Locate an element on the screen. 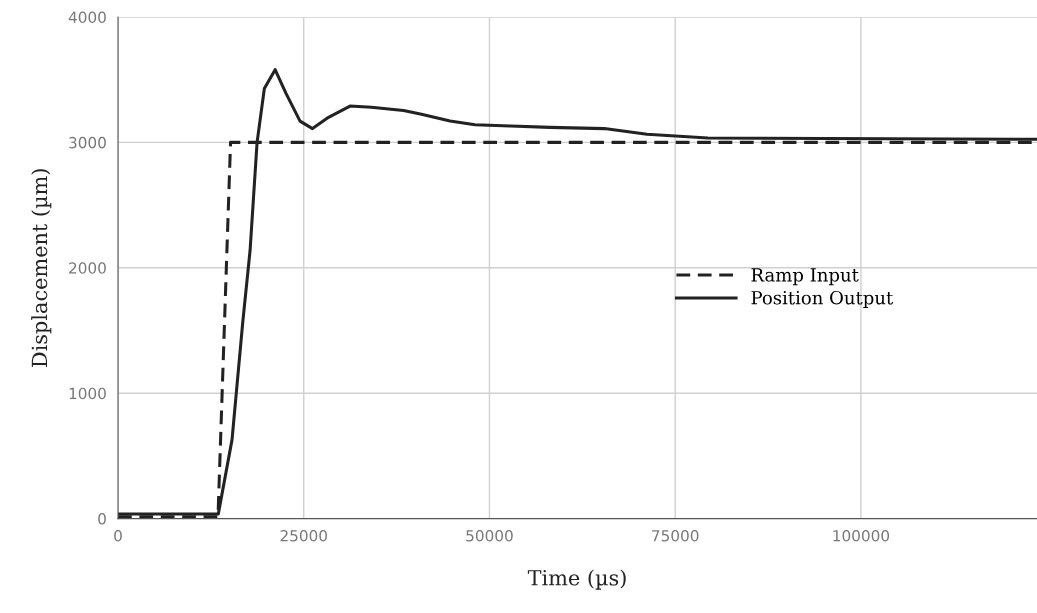 This screenshot has width=1037, height=613. x-tick-label: 75000 is located at coordinates (675, 535).